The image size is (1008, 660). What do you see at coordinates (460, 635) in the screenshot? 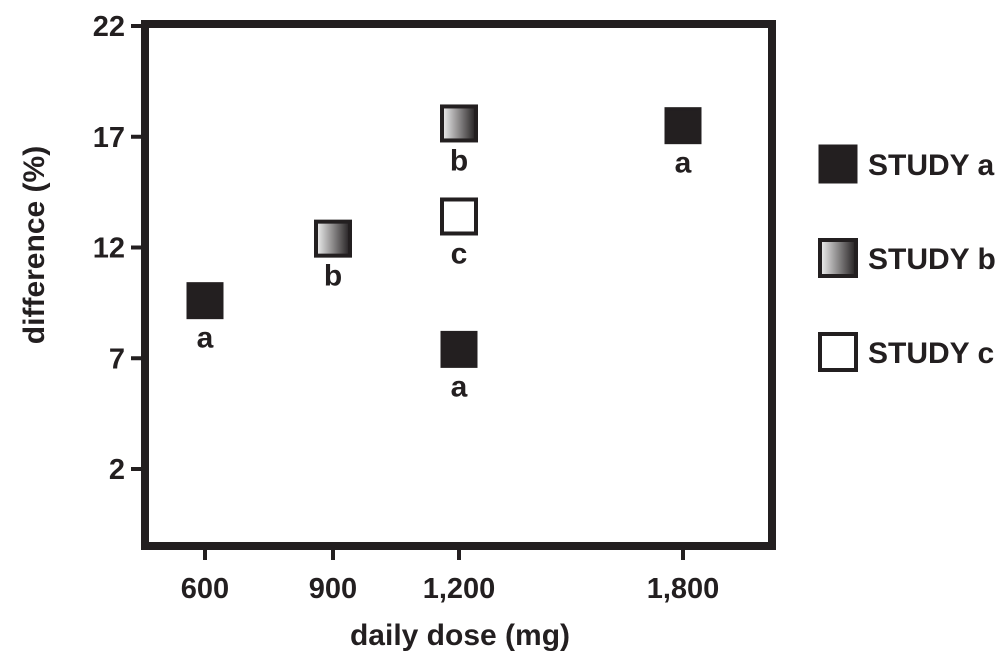
I see `x-axis-title: daily dose (mg)` at bounding box center [460, 635].